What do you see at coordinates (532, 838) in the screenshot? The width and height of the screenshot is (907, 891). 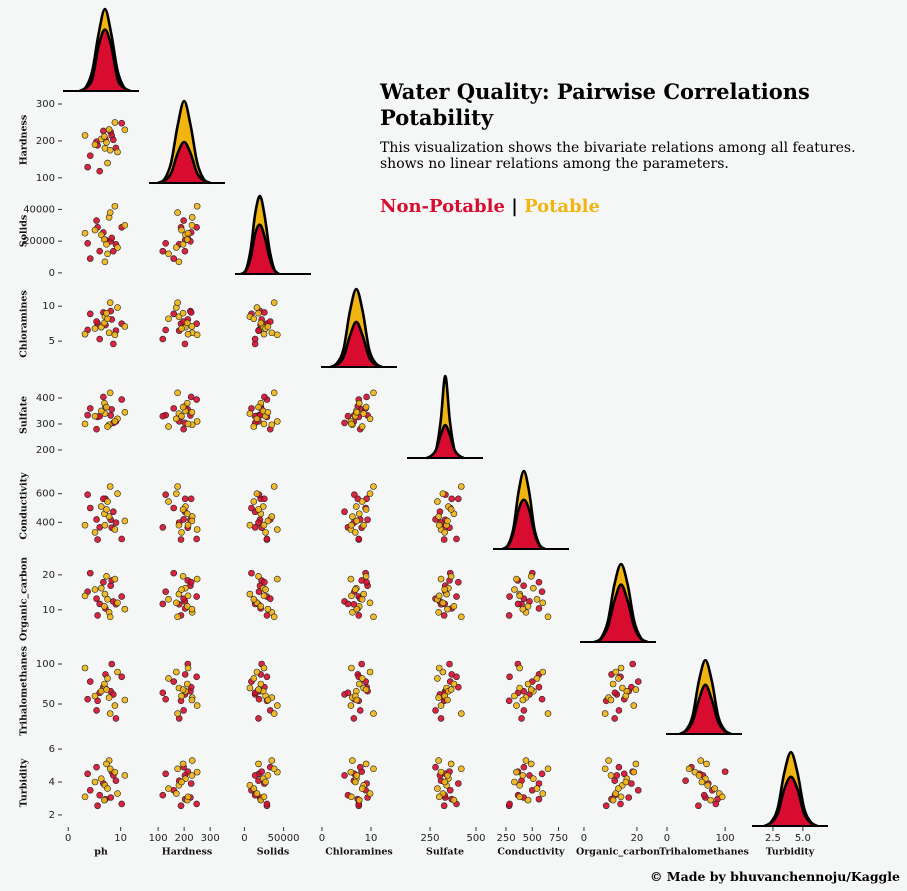 I see `x-tick-label: 500` at bounding box center [532, 838].